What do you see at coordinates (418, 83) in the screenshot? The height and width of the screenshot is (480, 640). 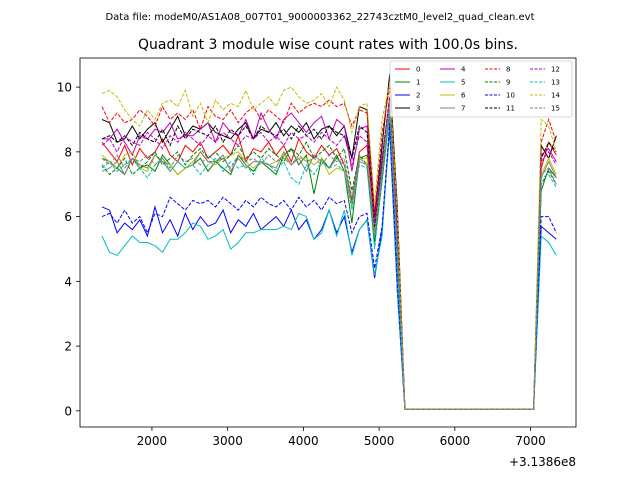 I see `legend-label-1: 1` at bounding box center [418, 83].